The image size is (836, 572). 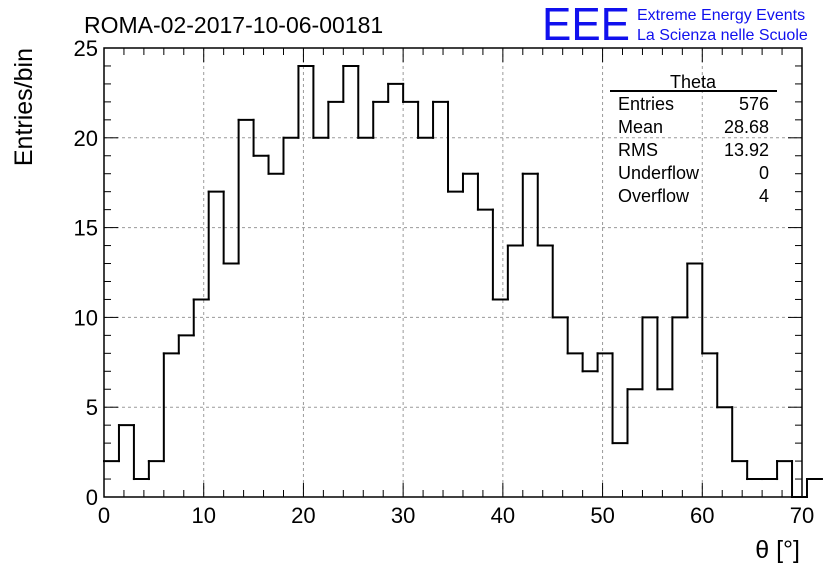 I want to click on run-title: ROMA-02-2017-10-06-00181, so click(x=233, y=25).